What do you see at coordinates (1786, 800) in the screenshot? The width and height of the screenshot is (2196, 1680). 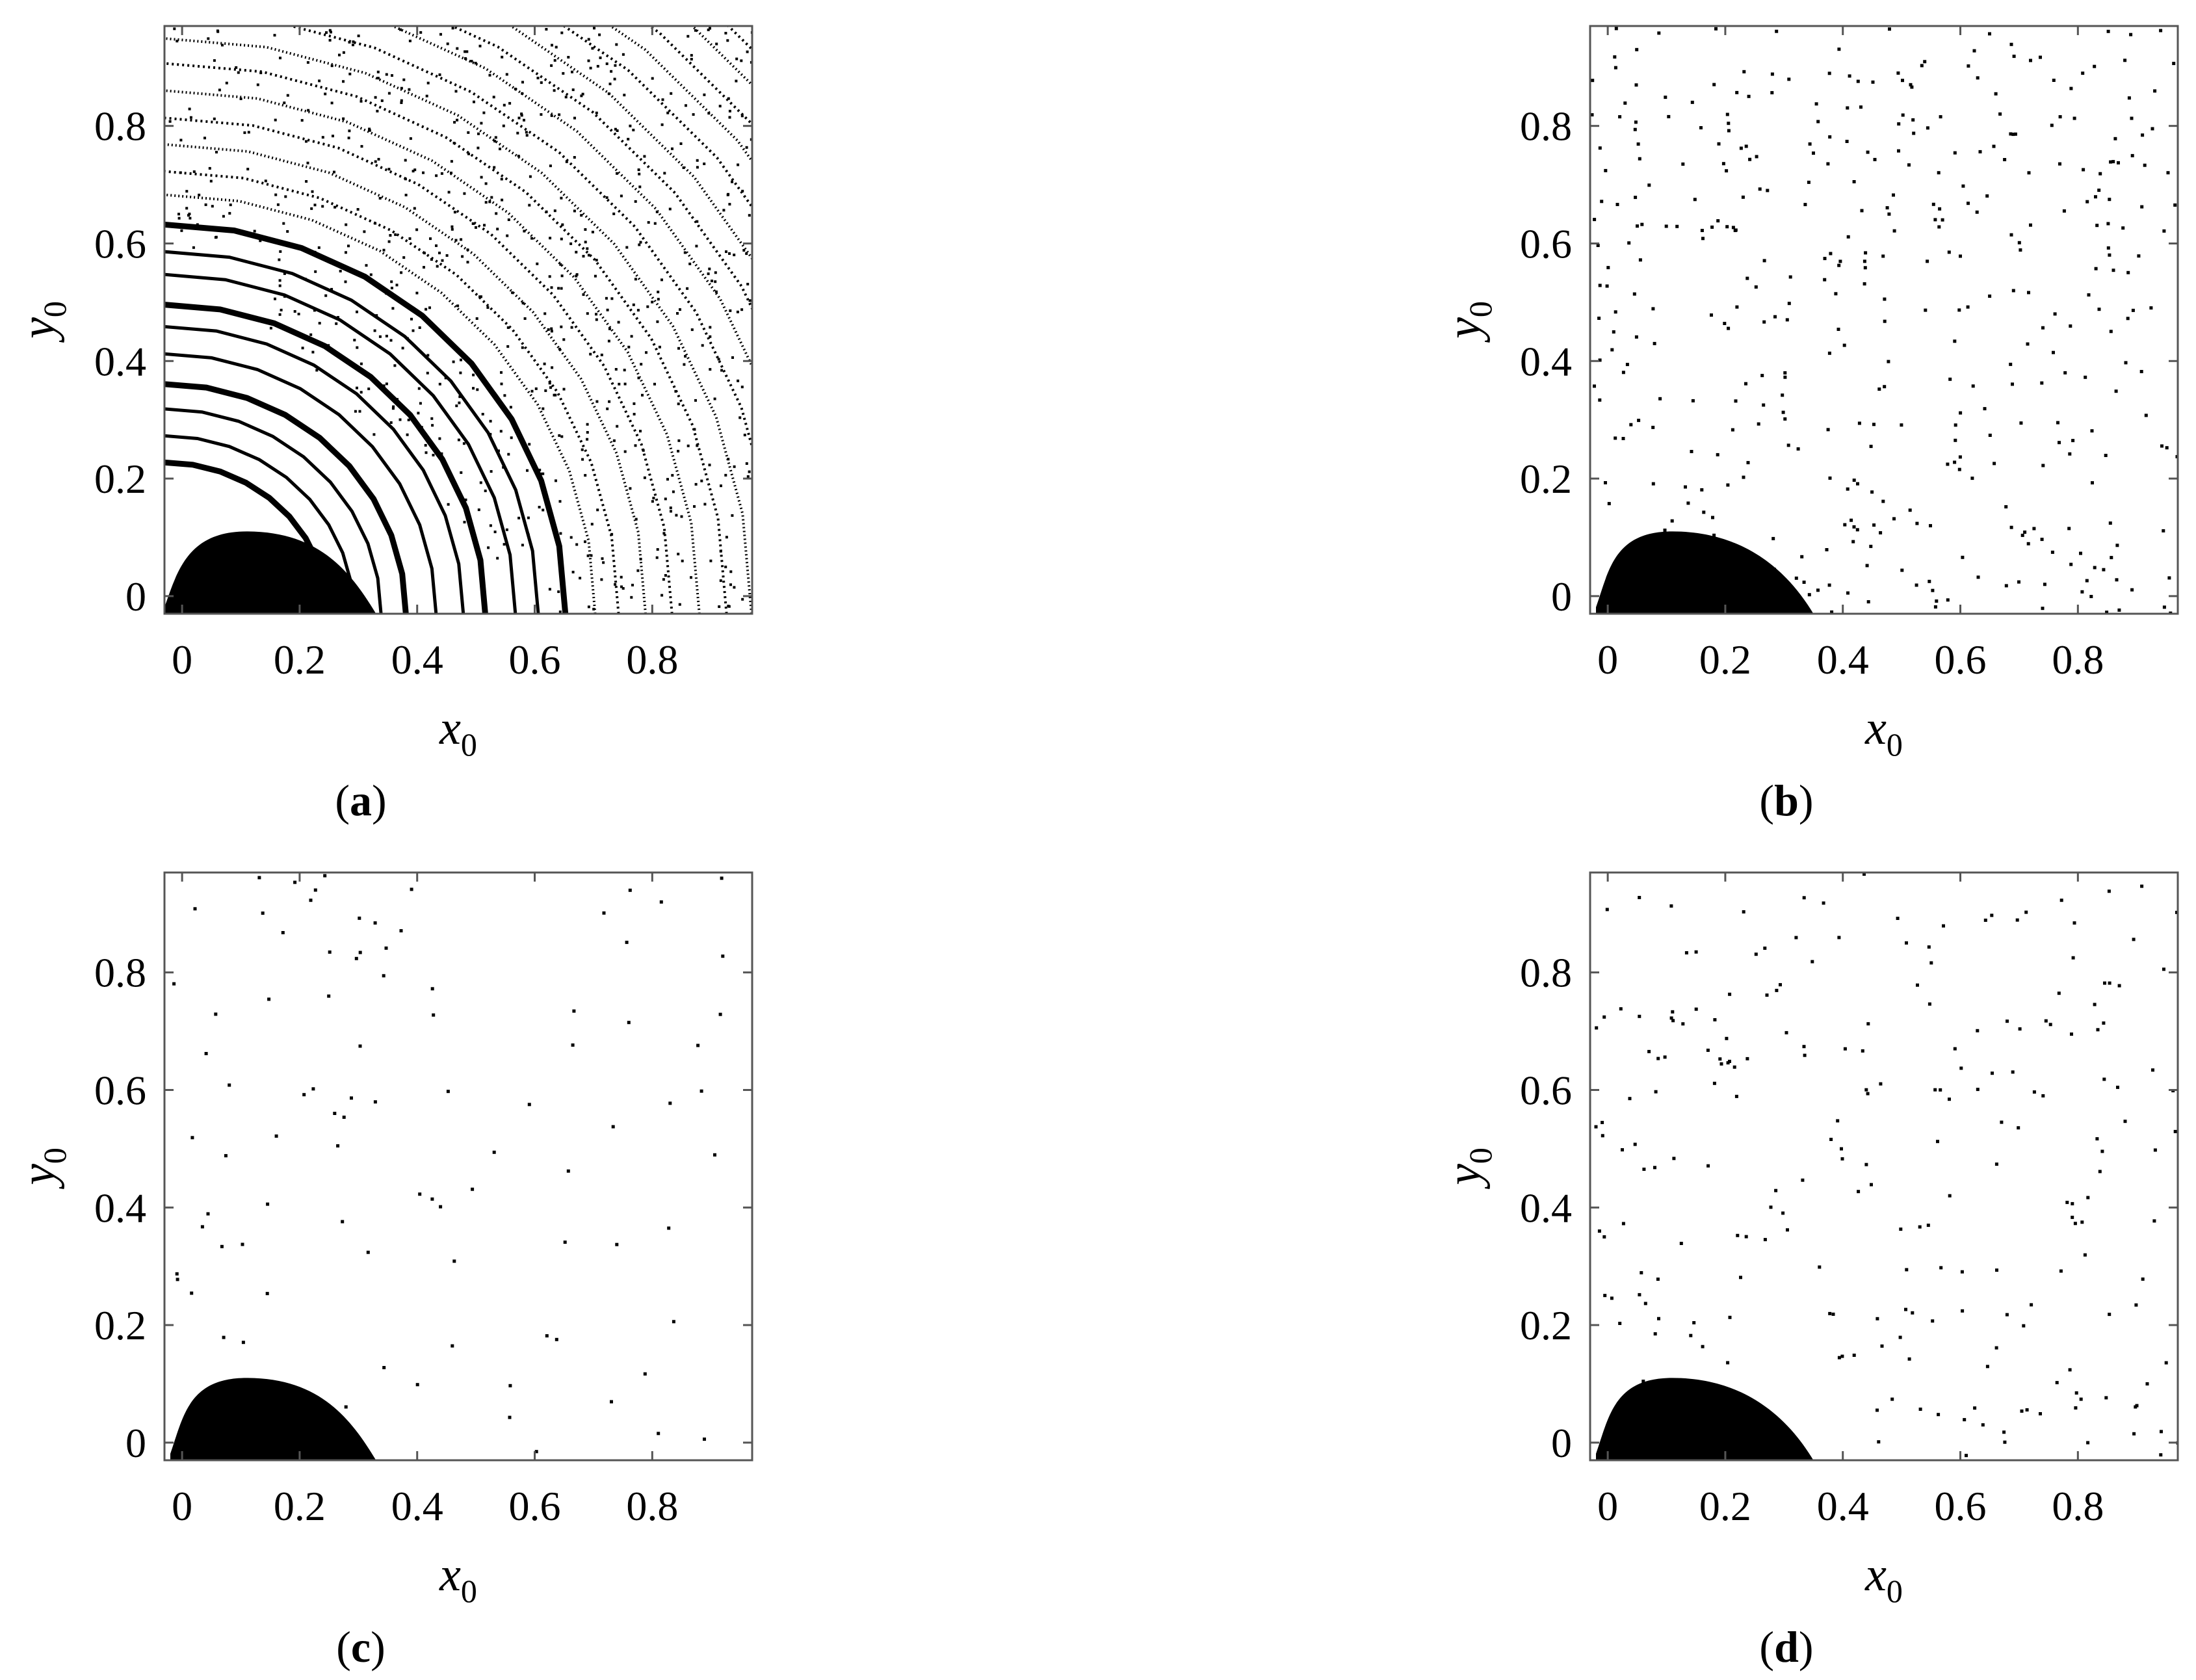 I see `panel-label: (b)` at bounding box center [1786, 800].